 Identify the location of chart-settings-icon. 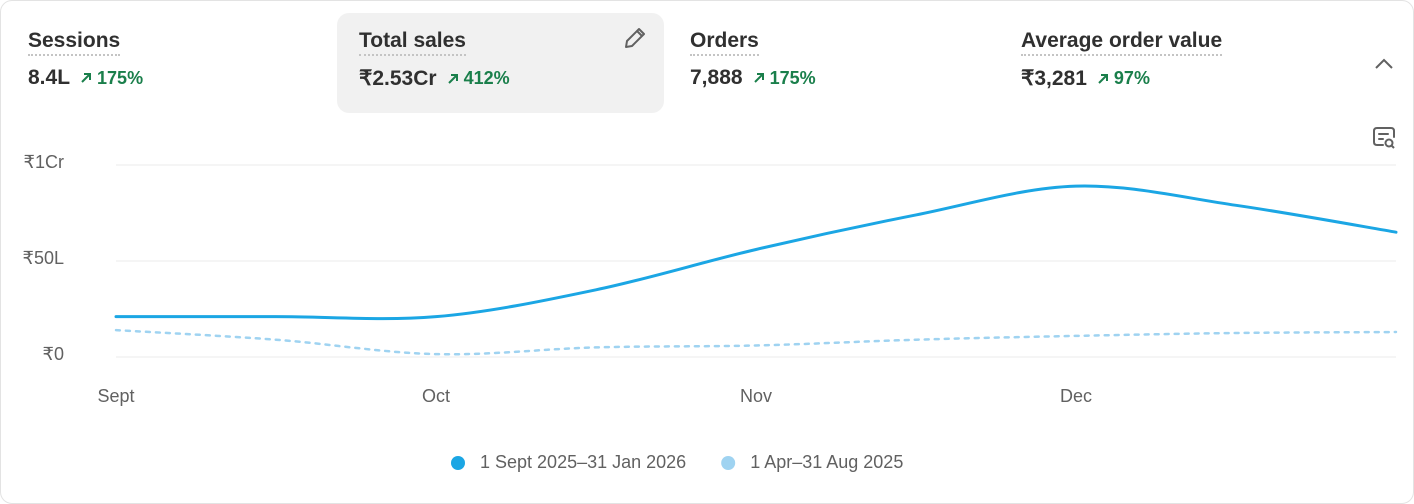
(1385, 138).